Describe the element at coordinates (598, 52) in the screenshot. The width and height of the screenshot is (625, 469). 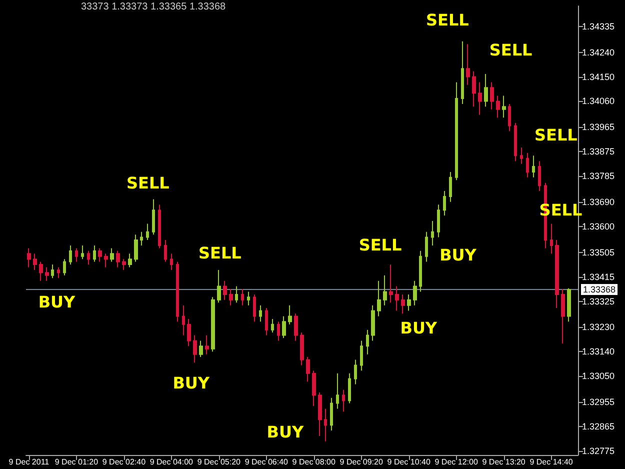
I see `y-tick-label: 1.34240` at that location.